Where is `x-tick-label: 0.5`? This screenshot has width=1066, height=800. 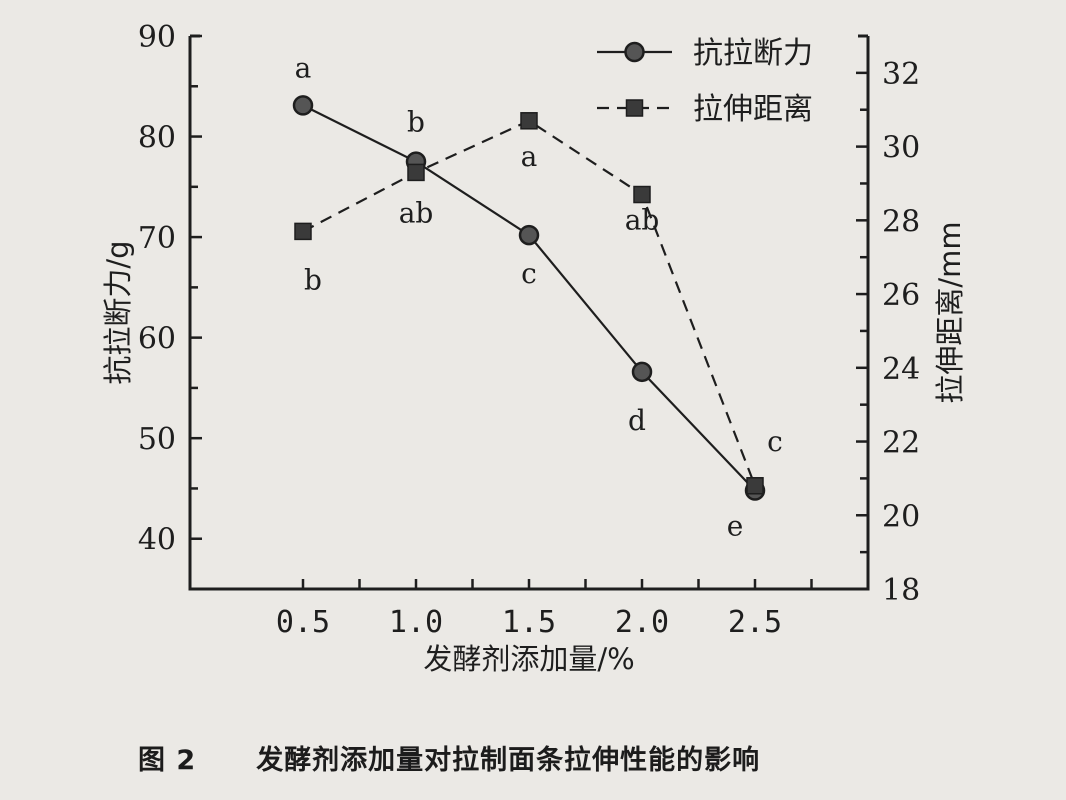
x-tick-label: 0.5 is located at coordinates (303, 622).